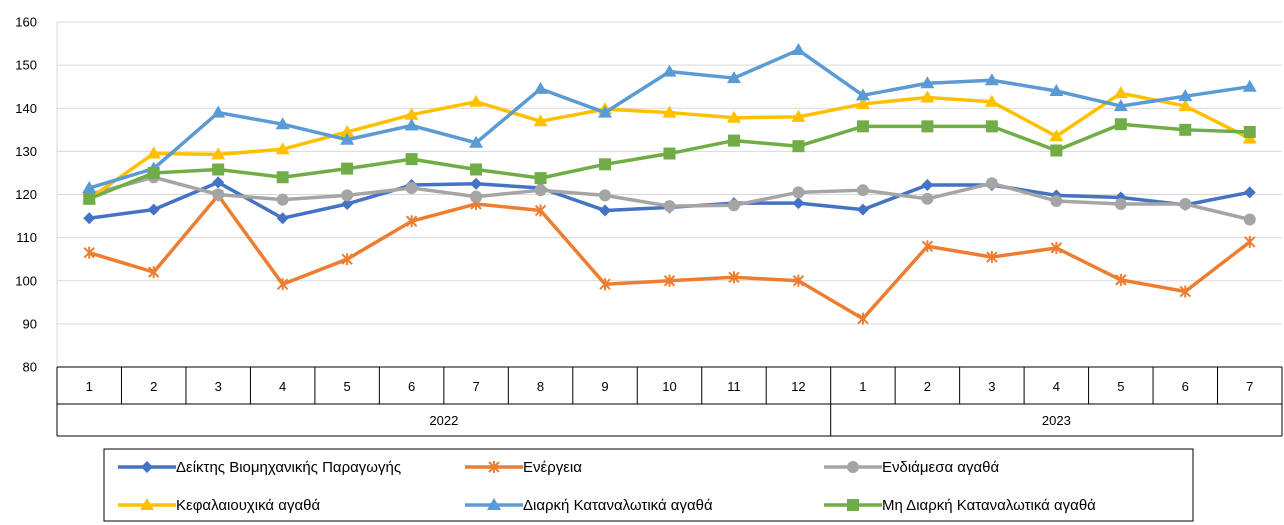  Describe the element at coordinates (26, 22) in the screenshot. I see `y-tick-label: 160` at that location.